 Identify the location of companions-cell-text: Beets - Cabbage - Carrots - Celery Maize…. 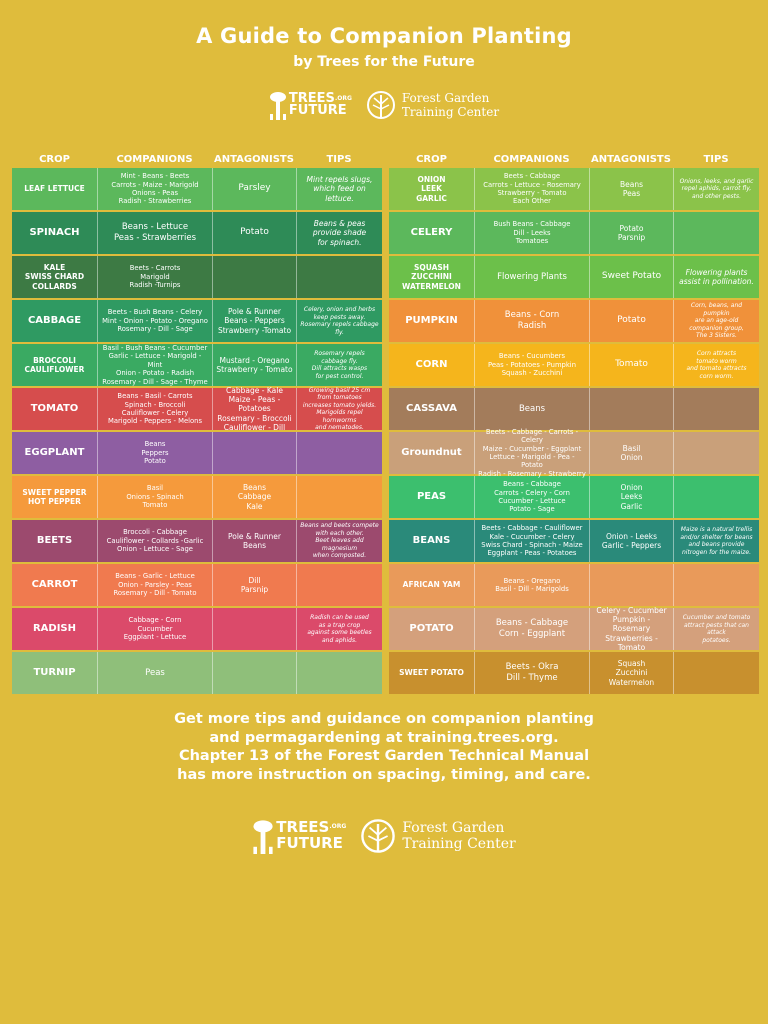
(532, 452).